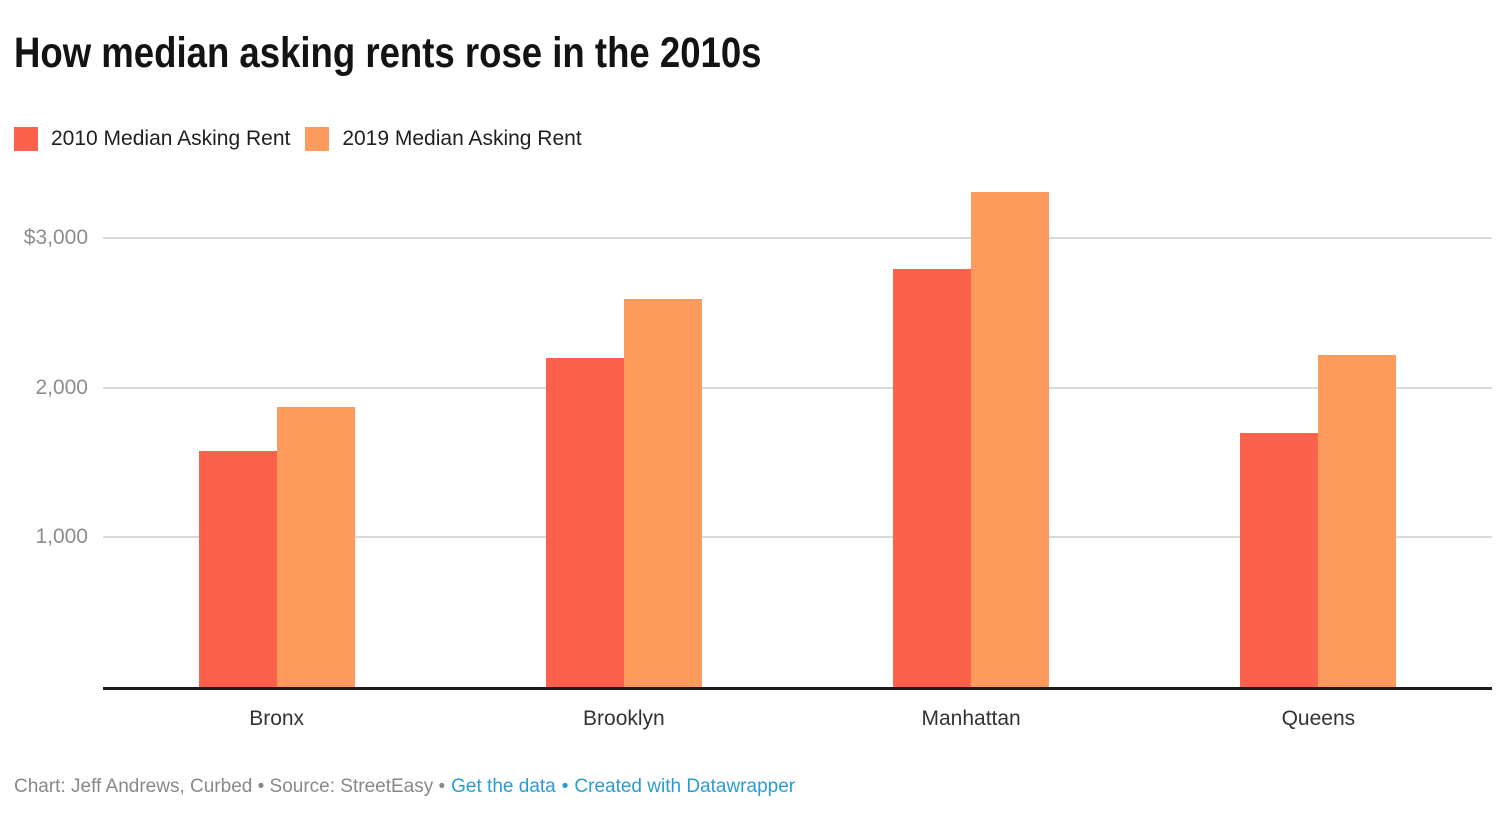 This screenshot has width=1510, height=834. Describe the element at coordinates (1279, 559) in the screenshot. I see `bar-queens-2010` at that location.